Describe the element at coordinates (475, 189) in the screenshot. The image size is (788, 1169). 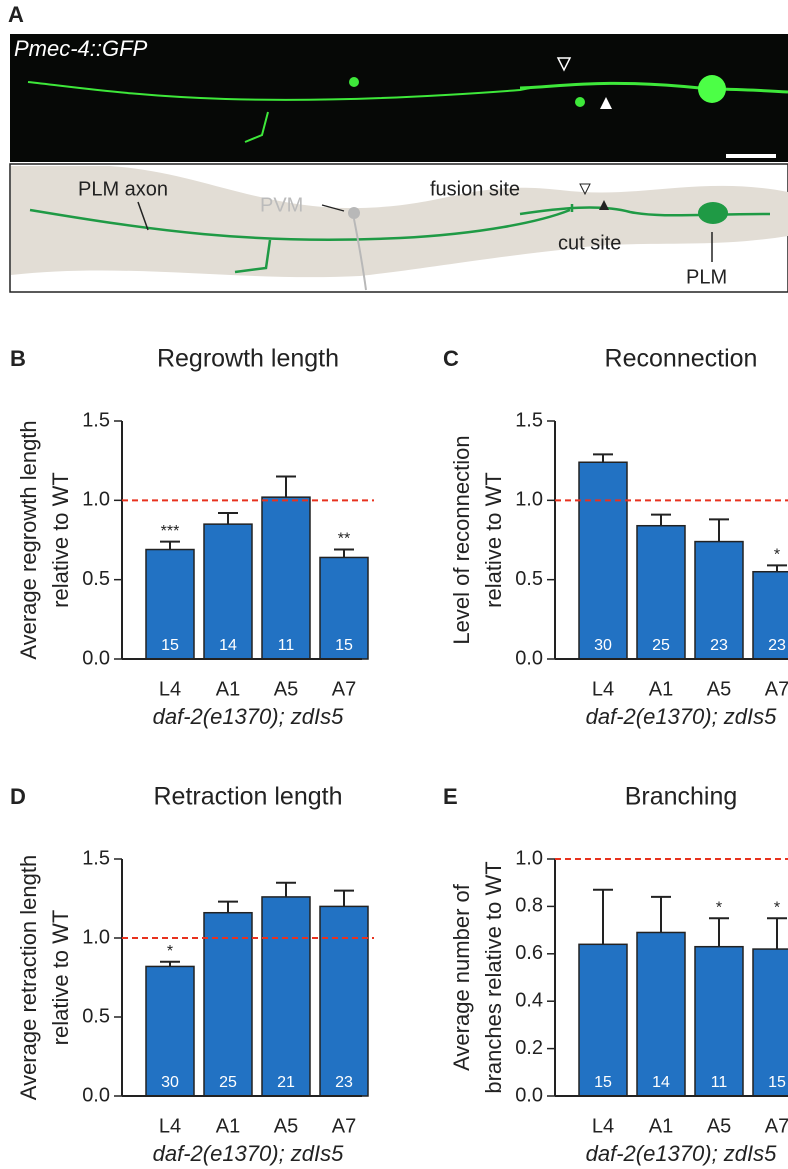
I see `diagram-label: fusion site` at that location.